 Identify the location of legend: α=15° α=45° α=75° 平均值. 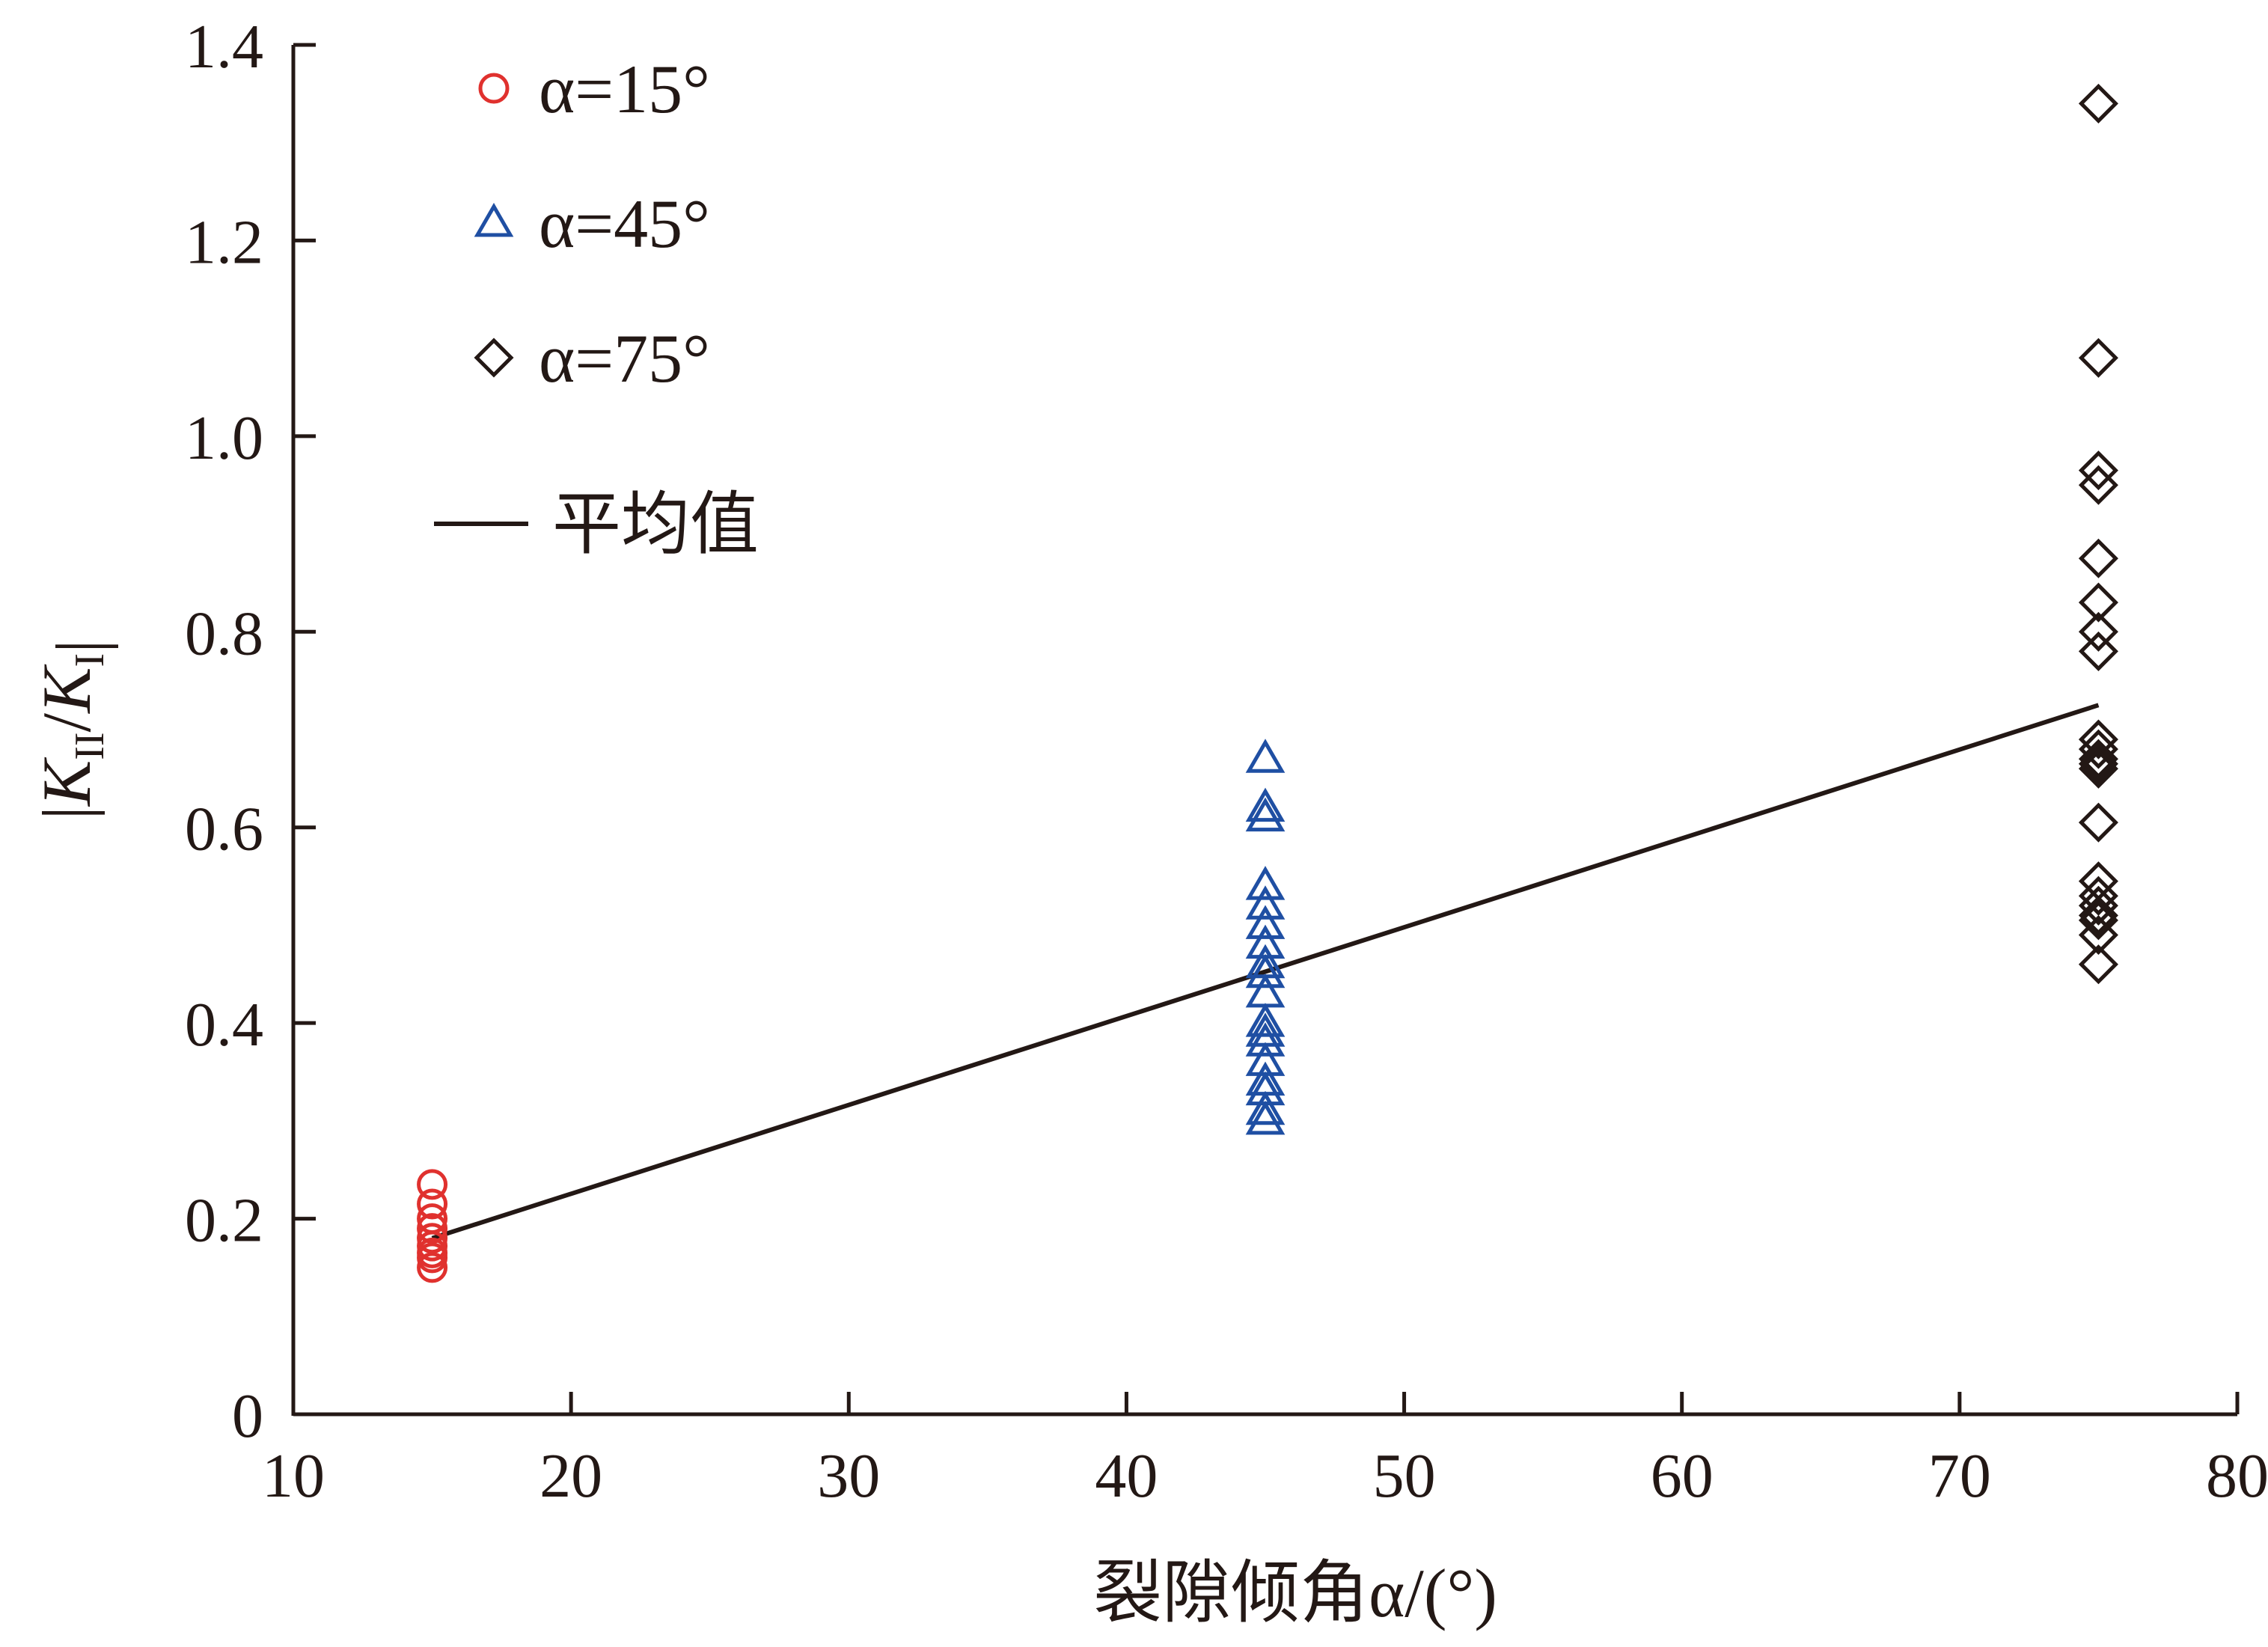
(596, 307).